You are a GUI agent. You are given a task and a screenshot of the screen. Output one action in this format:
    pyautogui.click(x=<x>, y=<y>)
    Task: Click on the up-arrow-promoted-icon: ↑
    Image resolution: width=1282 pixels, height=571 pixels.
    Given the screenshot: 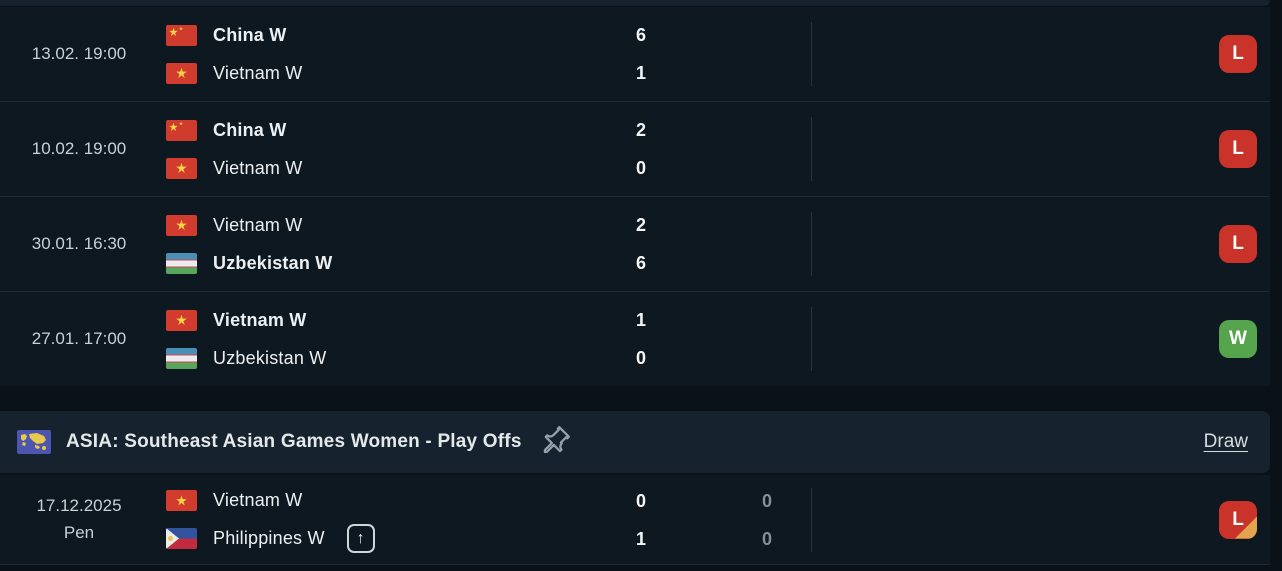 What is the action you would take?
    pyautogui.click(x=360, y=538)
    